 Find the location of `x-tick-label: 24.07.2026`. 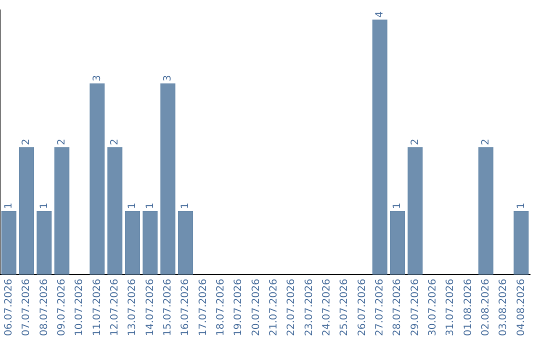

x-tick-label: 24.07.2026 is located at coordinates (326, 307).